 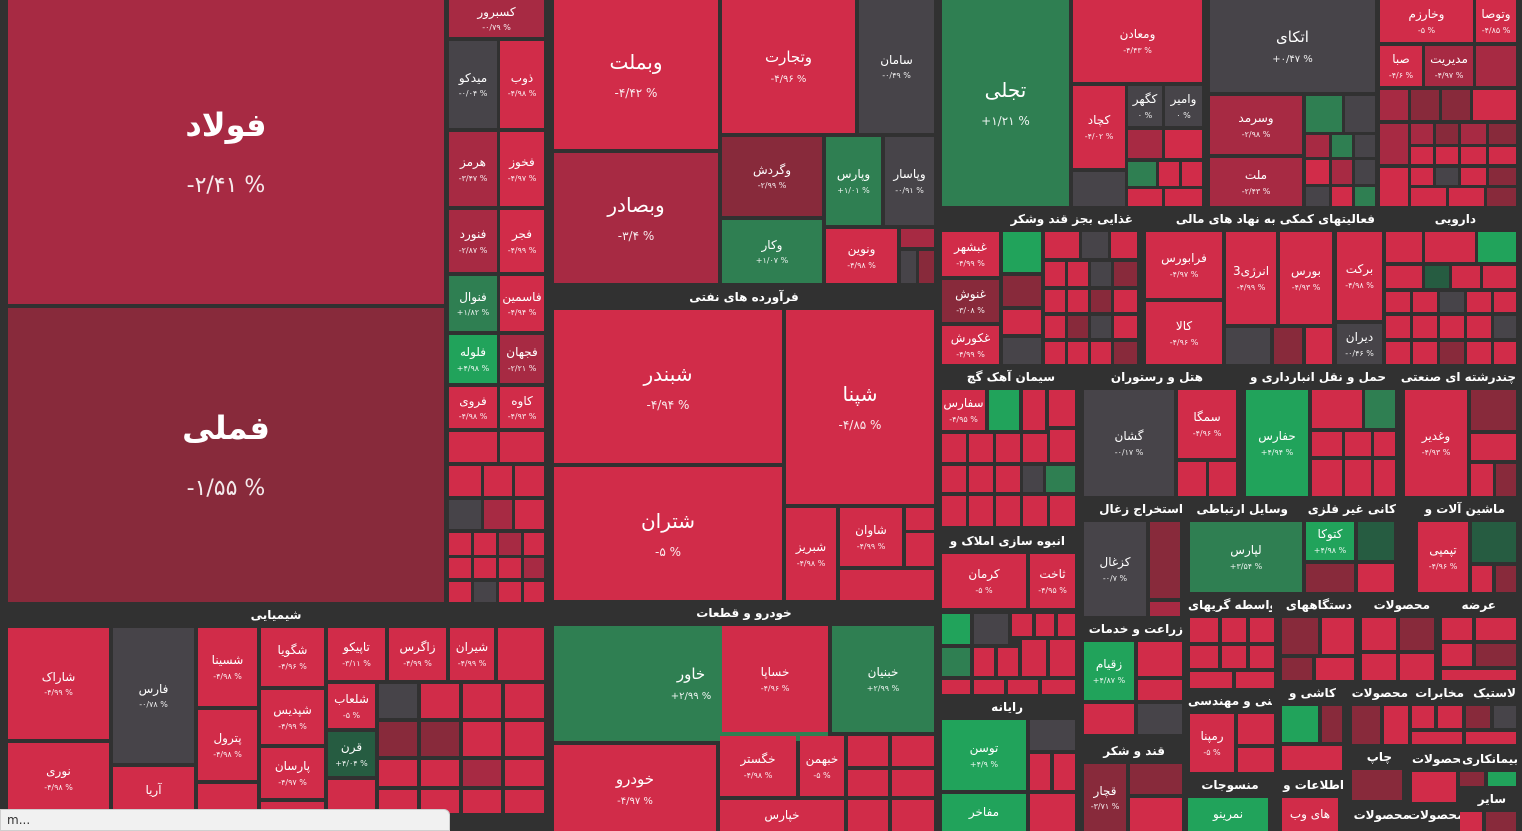 I want to click on tile-saman: سامان -۰/۴۹ %, so click(x=896, y=66).